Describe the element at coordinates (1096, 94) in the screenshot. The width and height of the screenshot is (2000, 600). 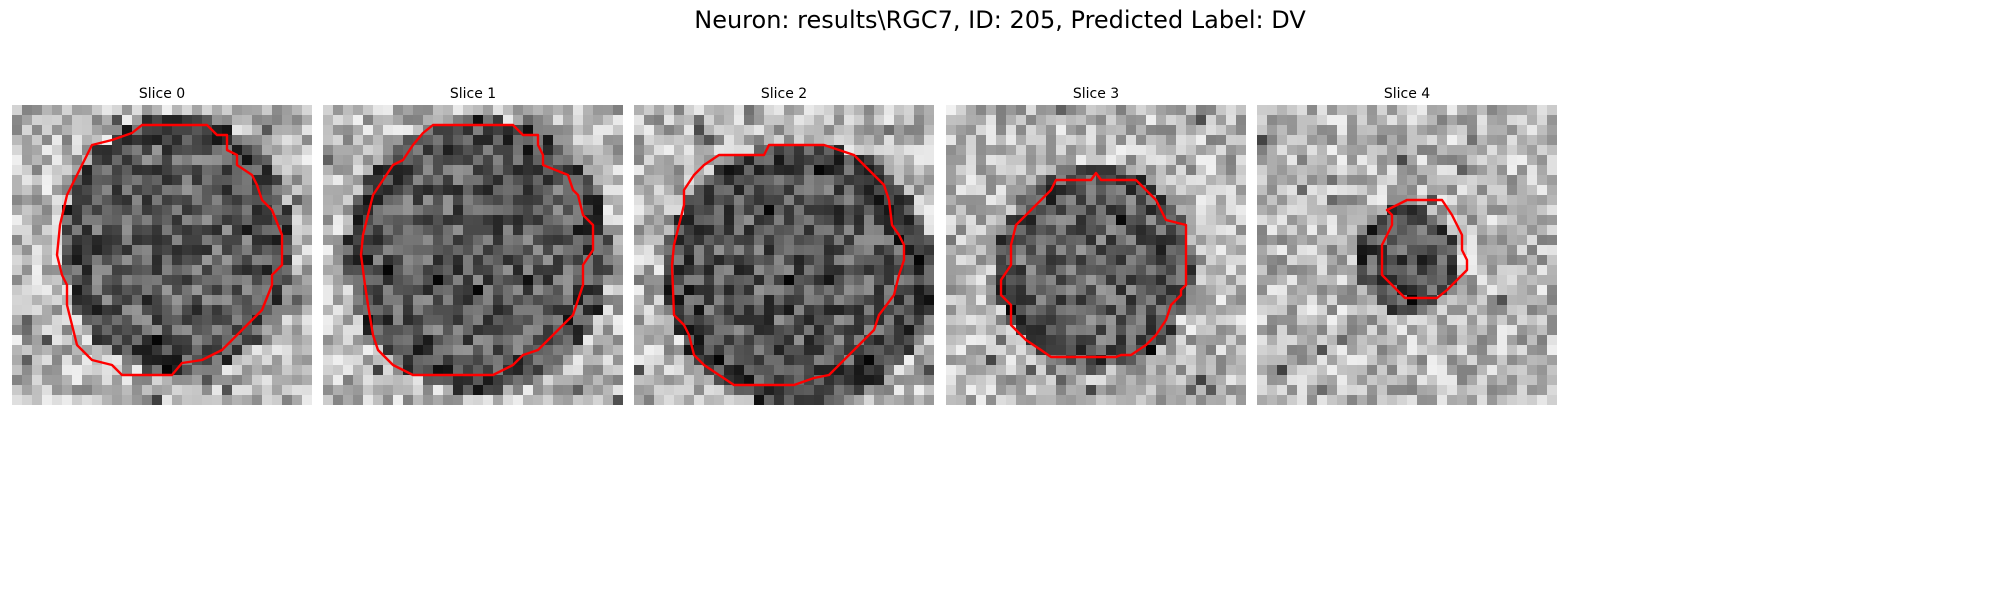
I see `slice-title-3: Slice 3` at that location.